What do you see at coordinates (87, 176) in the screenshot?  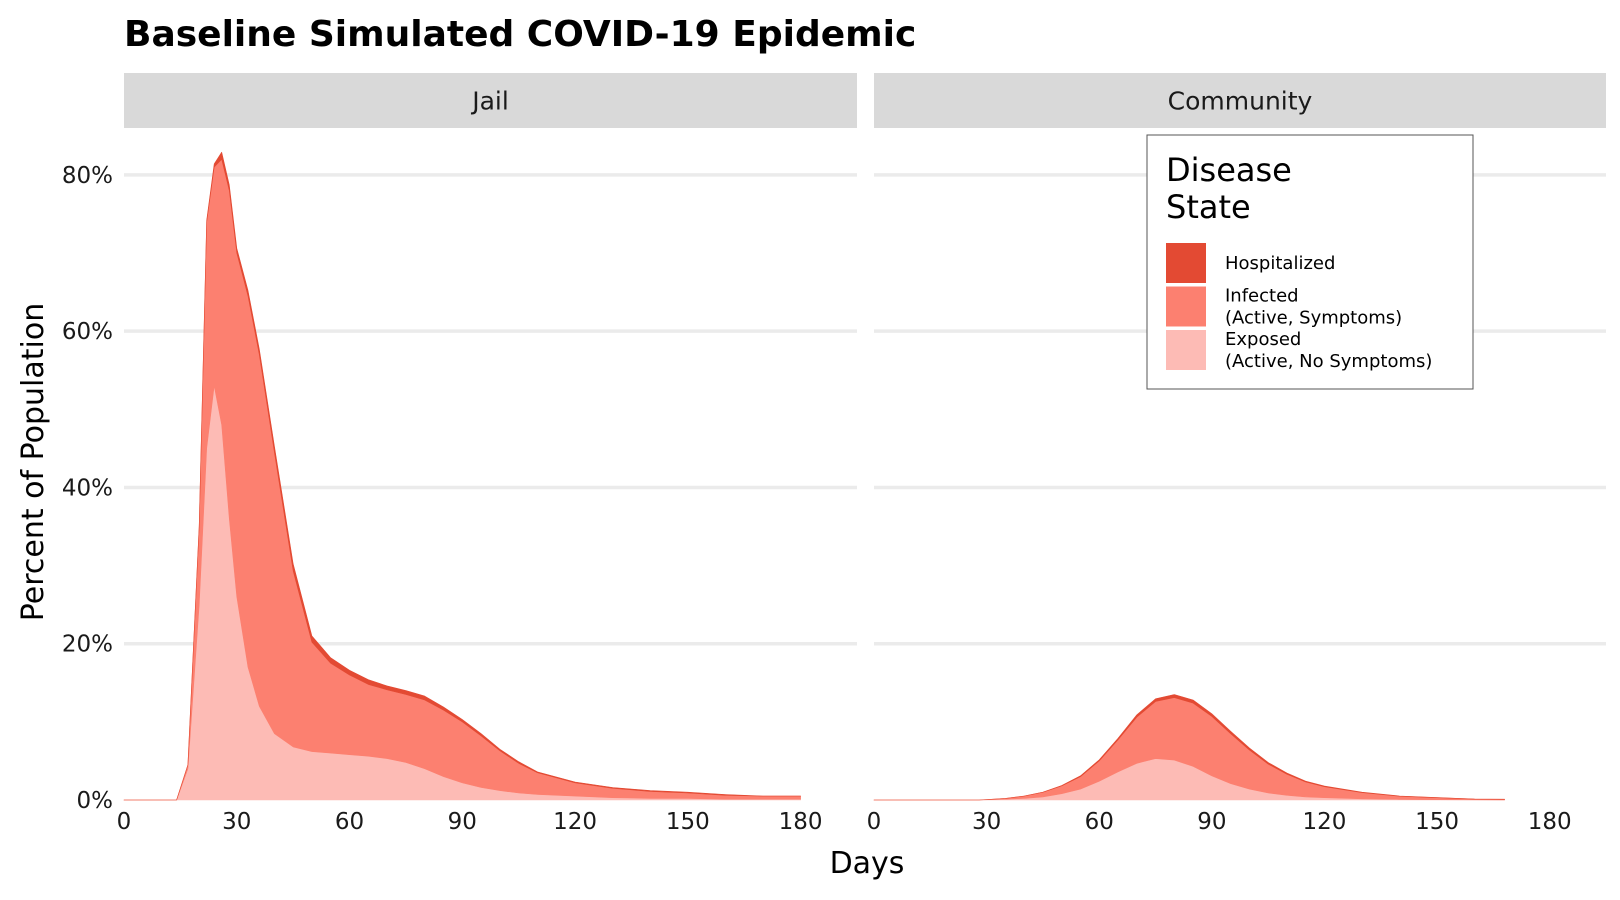 I see `y-tick-label: 80%` at bounding box center [87, 176].